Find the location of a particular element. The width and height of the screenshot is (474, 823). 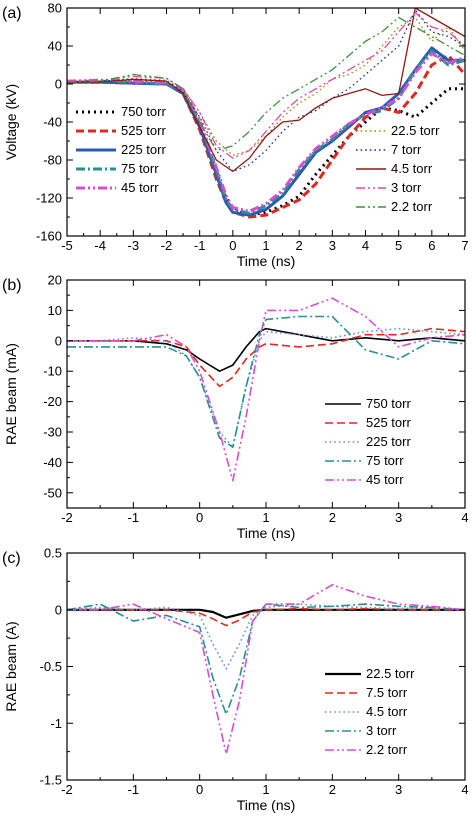

y-tick-label: 0.5 is located at coordinates (53, 553).